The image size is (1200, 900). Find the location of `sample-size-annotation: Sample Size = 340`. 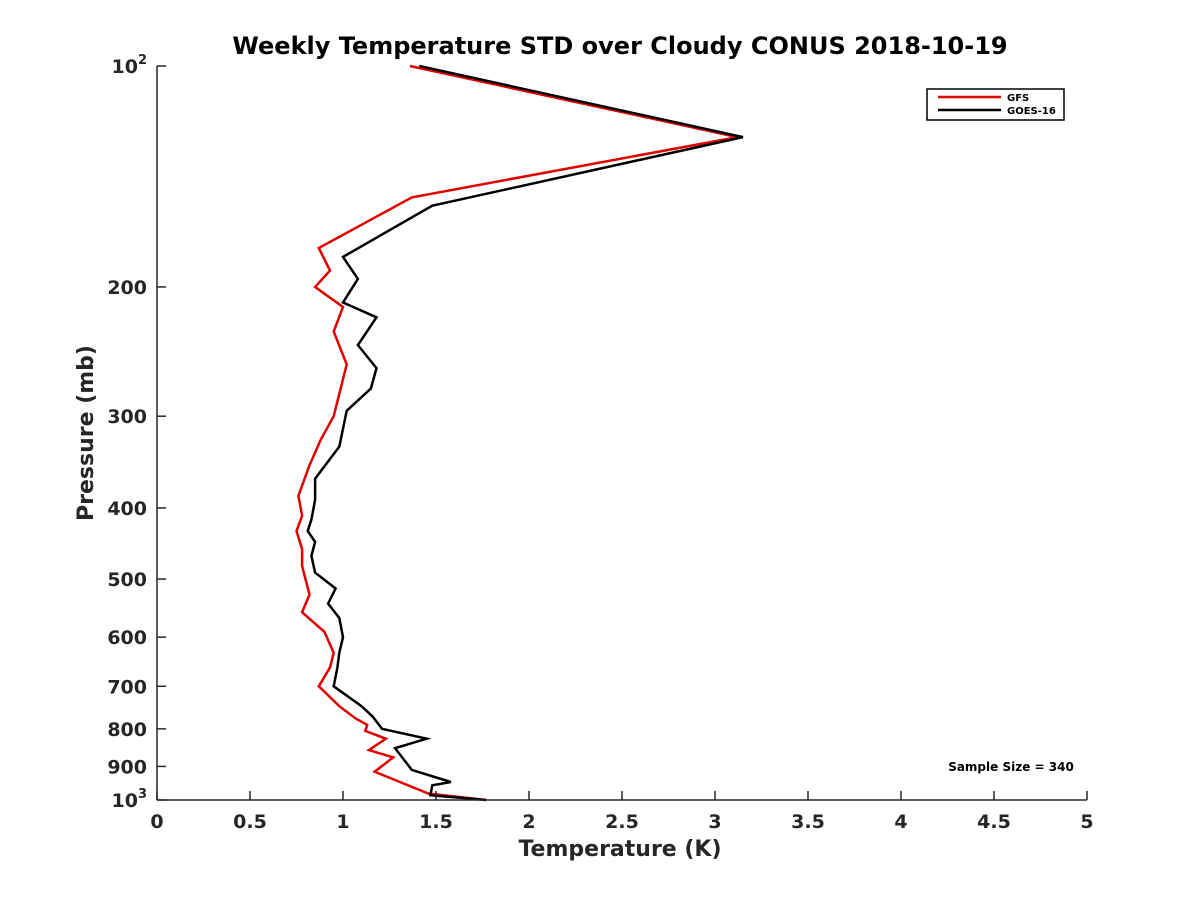

sample-size-annotation: Sample Size = 340 is located at coordinates (1011, 767).